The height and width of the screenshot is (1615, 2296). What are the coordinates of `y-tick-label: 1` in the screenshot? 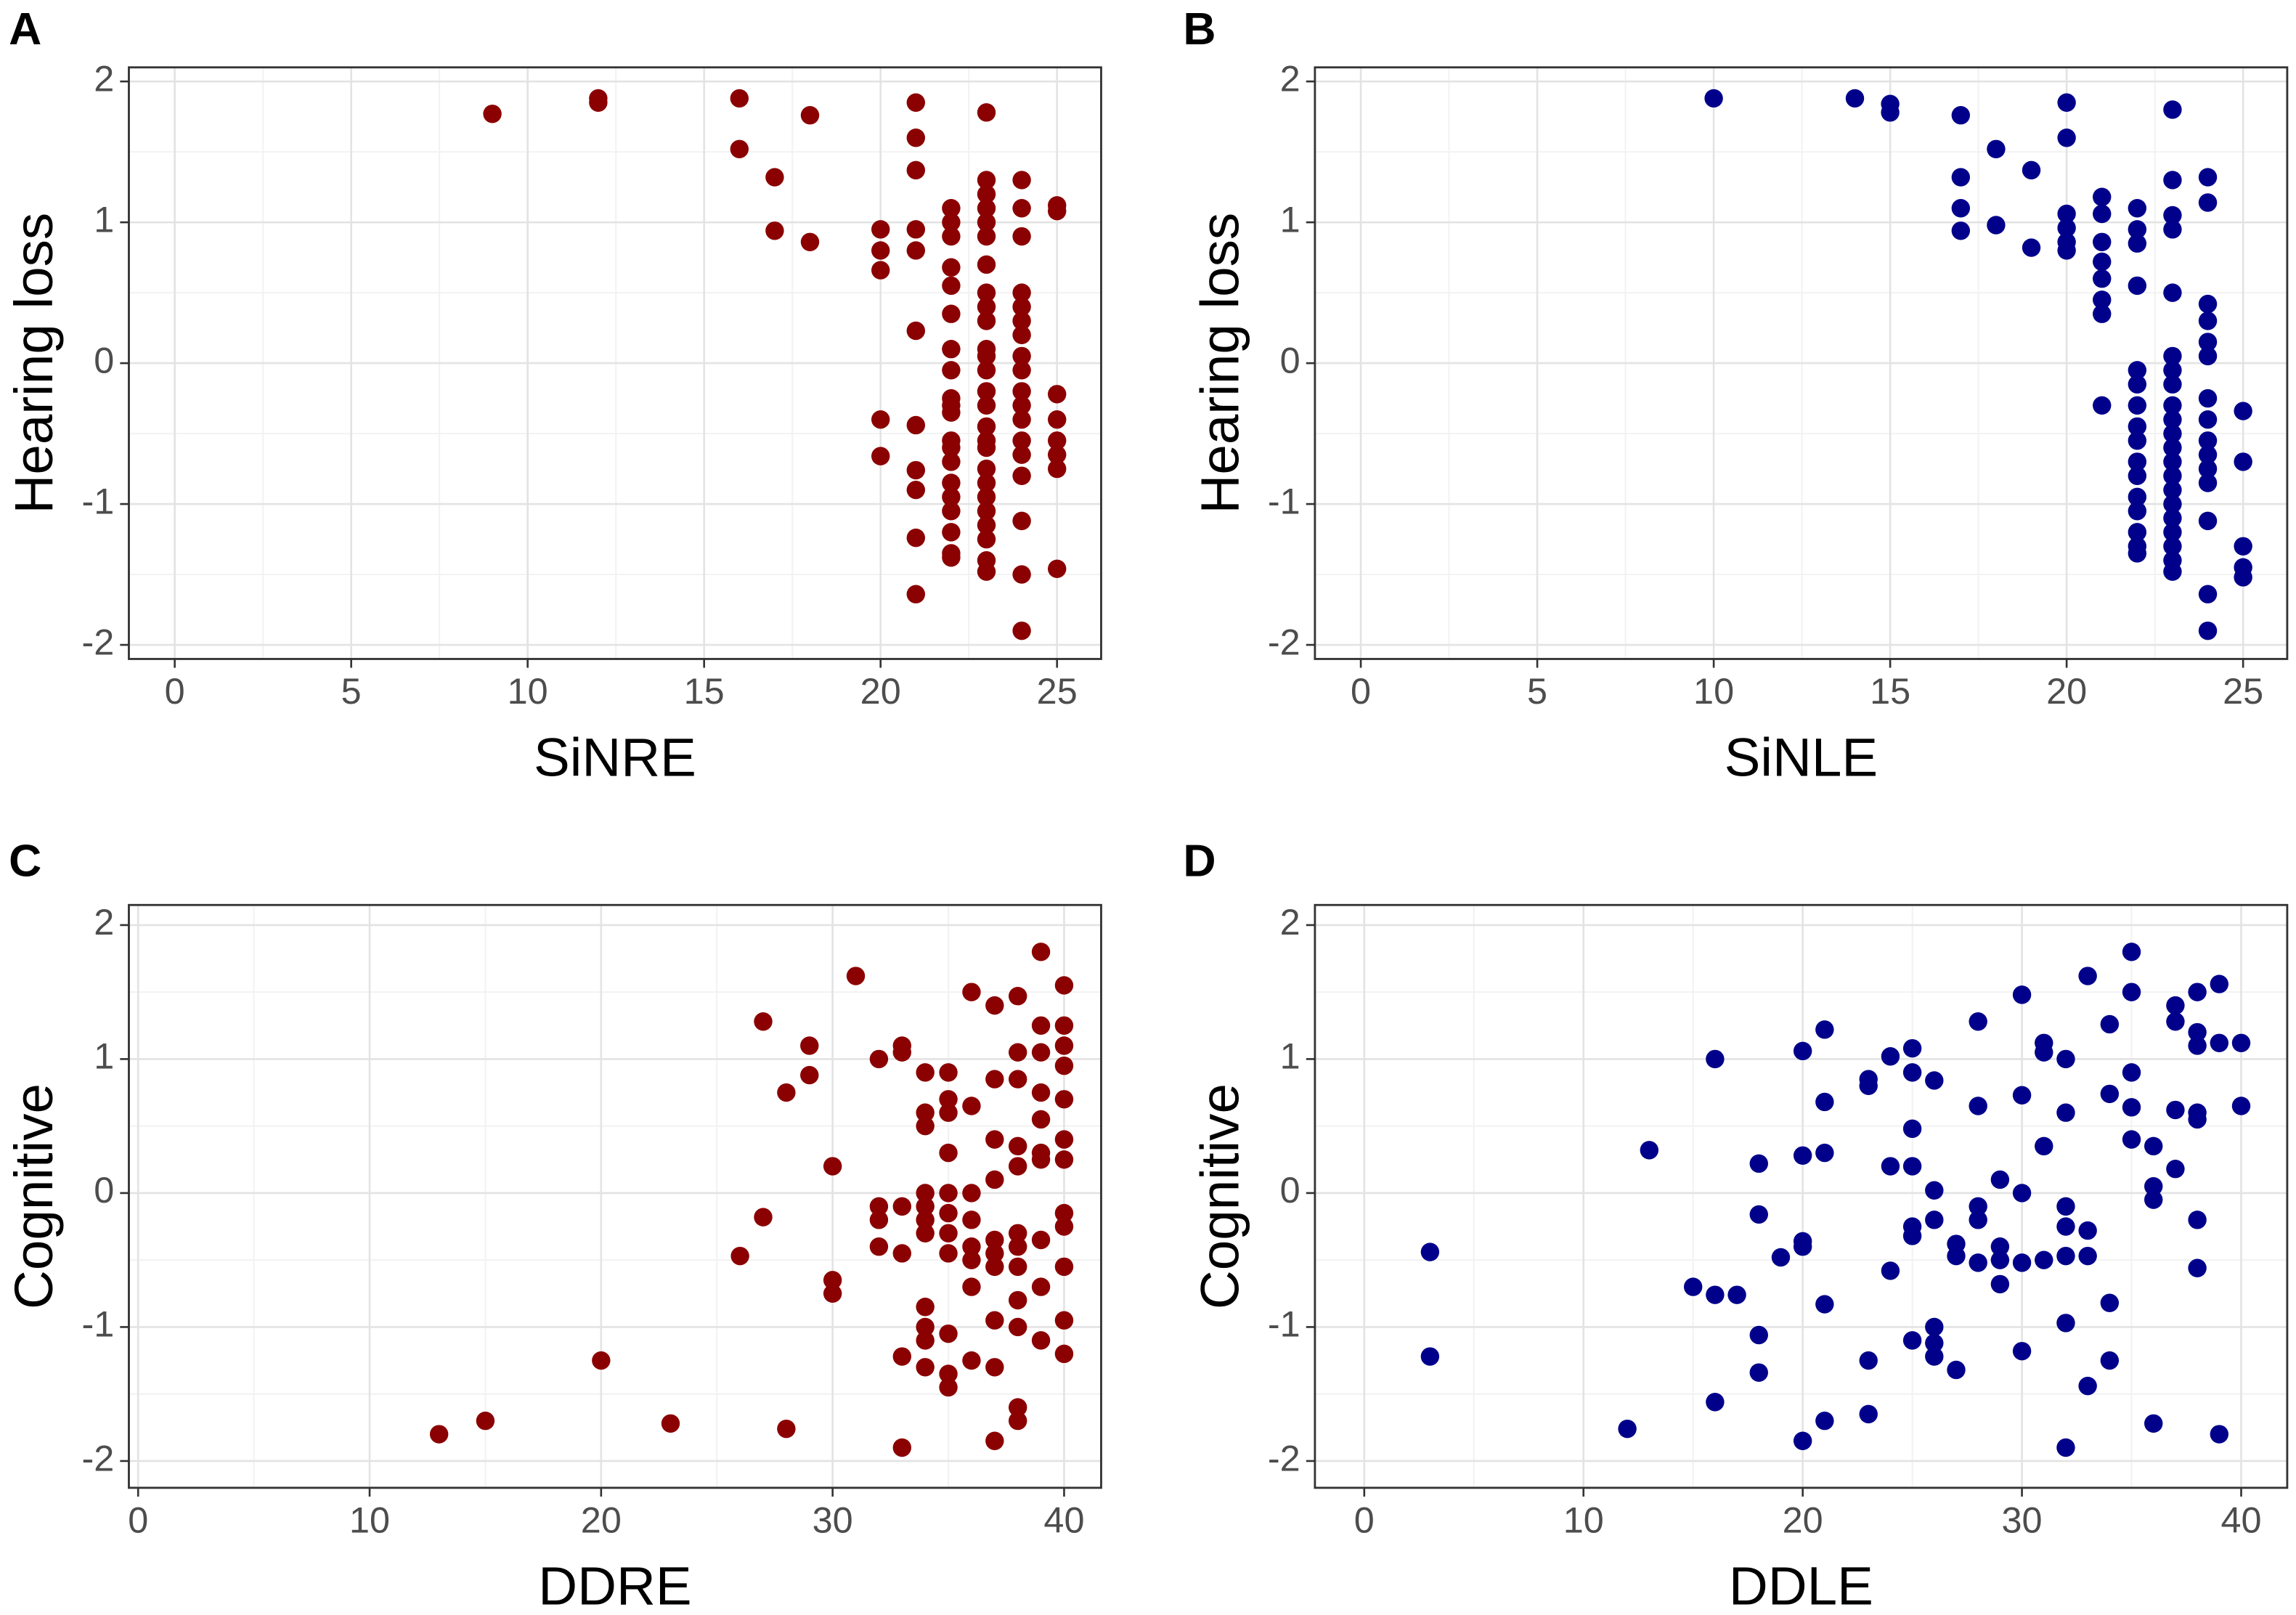 It's located at (1290, 219).